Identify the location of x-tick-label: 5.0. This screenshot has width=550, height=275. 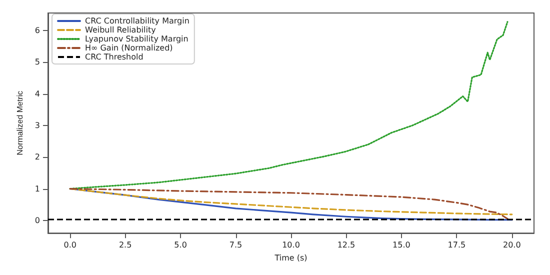
(180, 245).